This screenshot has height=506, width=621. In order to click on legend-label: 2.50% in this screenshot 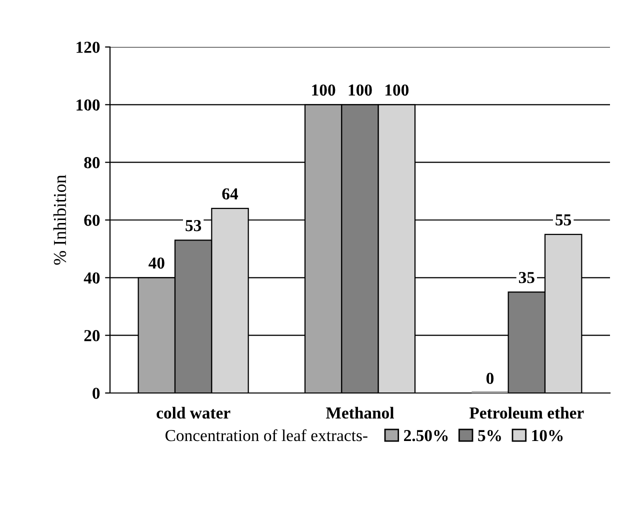, I will do `click(426, 436)`.